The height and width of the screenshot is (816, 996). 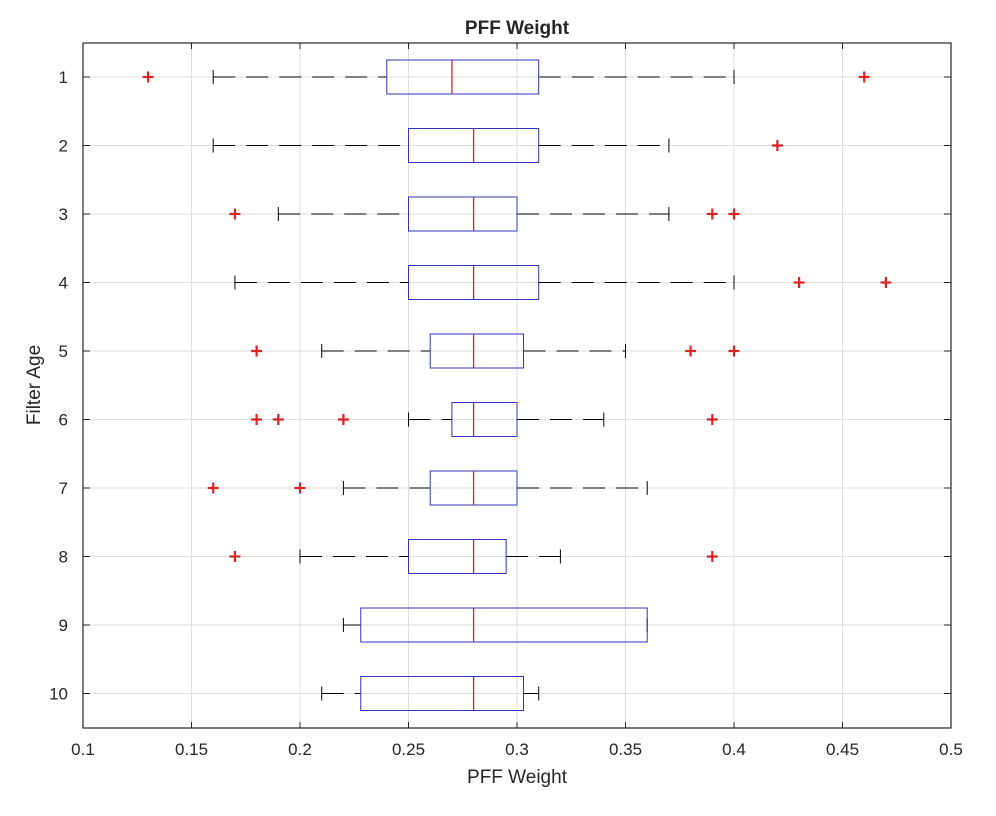 What do you see at coordinates (408, 749) in the screenshot?
I see `x-tick-label: 0.25` at bounding box center [408, 749].